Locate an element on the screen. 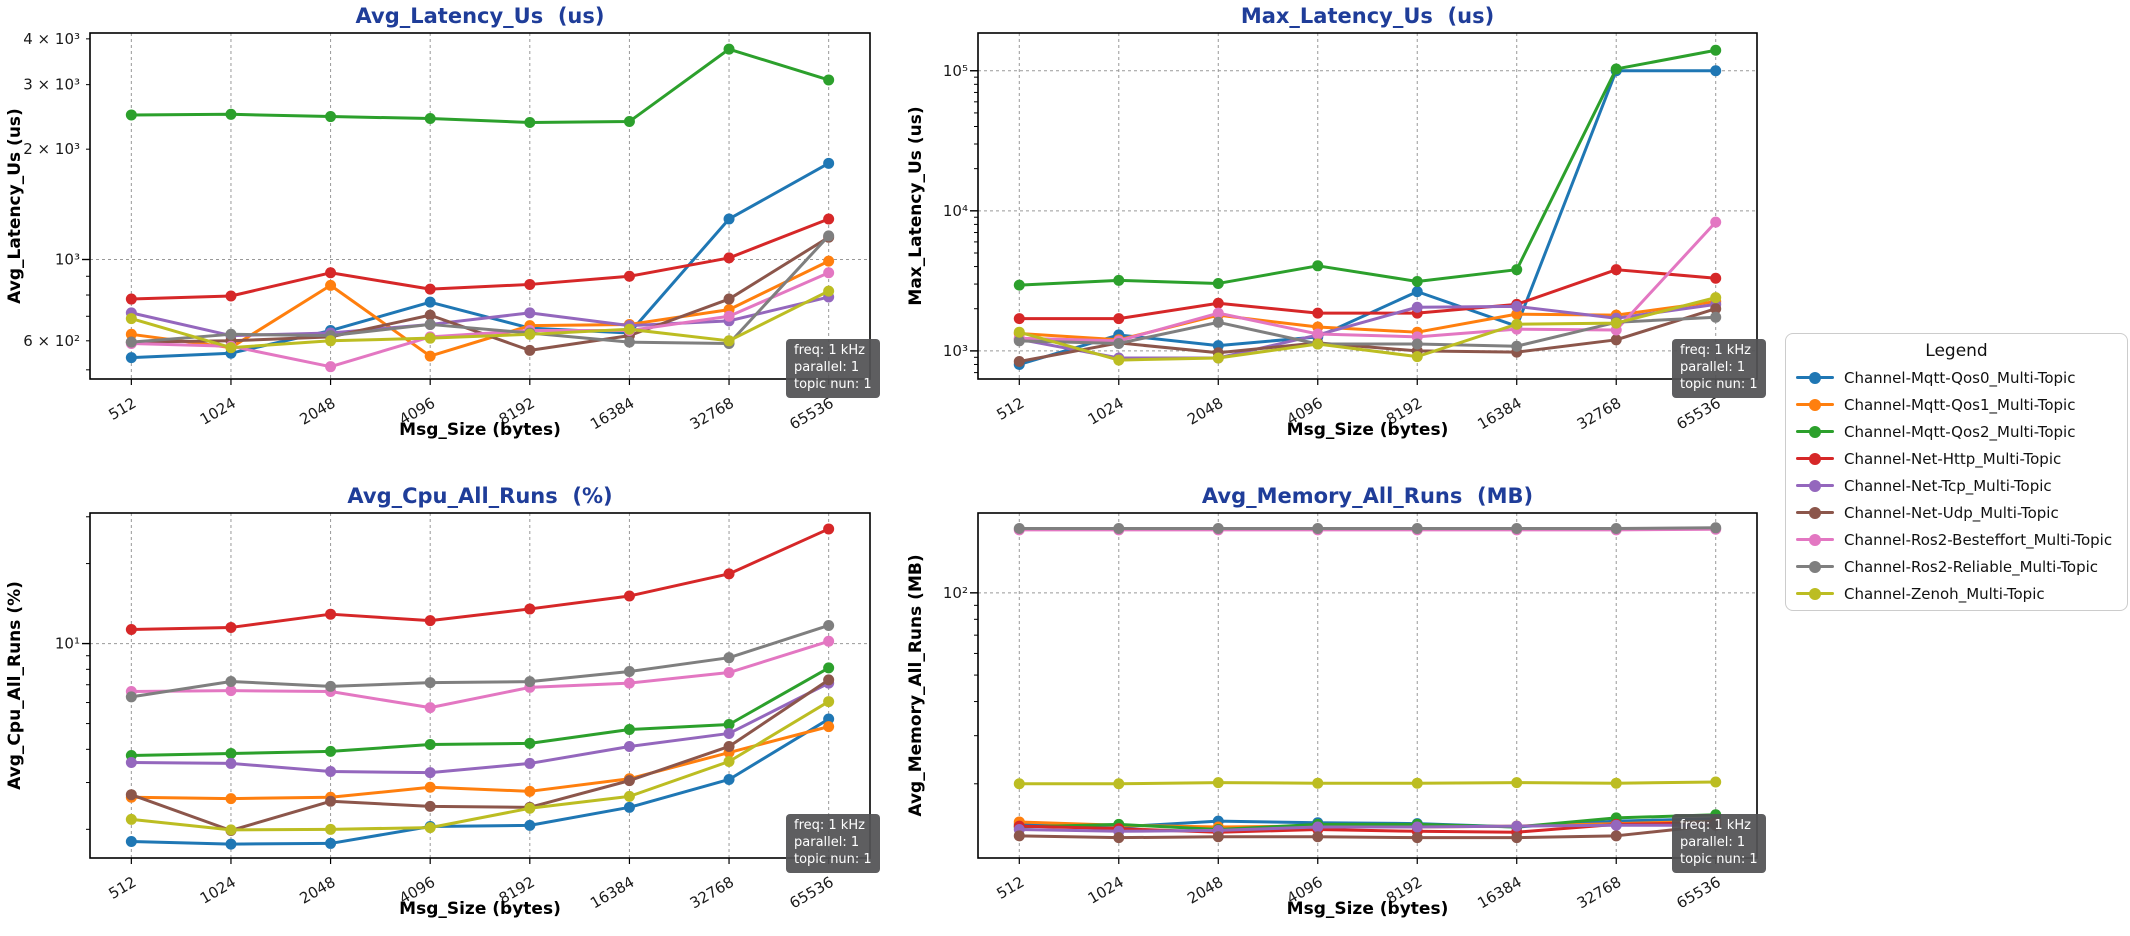  legend-entry-label: Channel-Ros2-Reliable_Multi-Topic is located at coordinates (1971, 566).